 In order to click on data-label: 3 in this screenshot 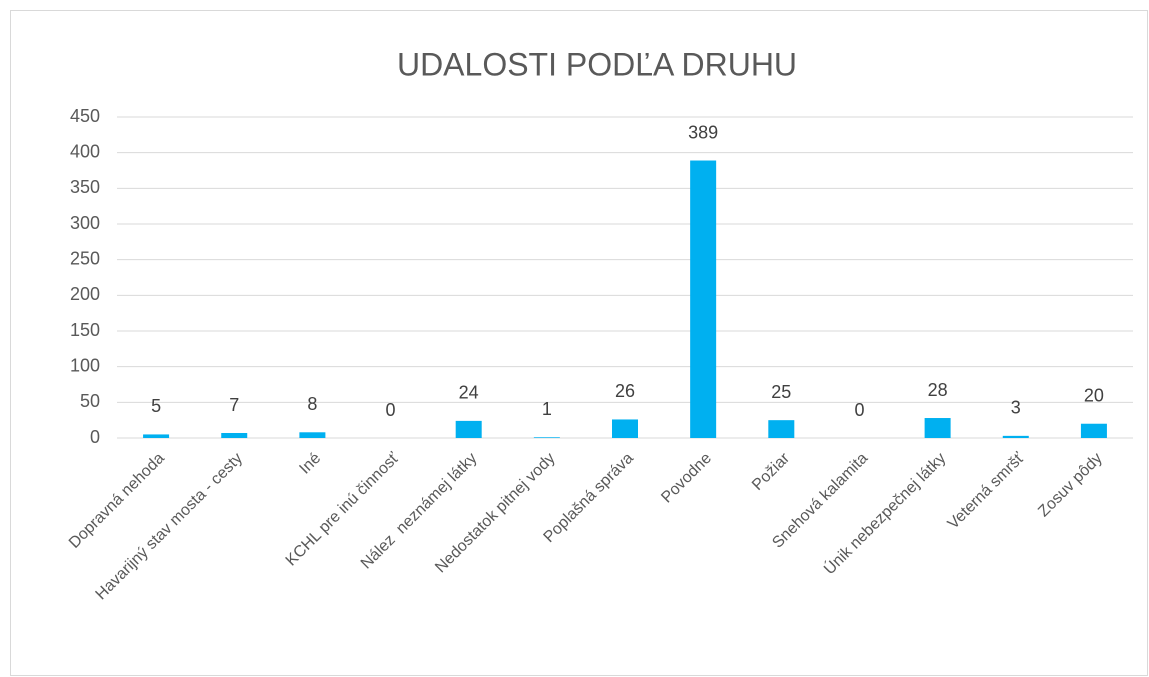, I will do `click(1016, 408)`.